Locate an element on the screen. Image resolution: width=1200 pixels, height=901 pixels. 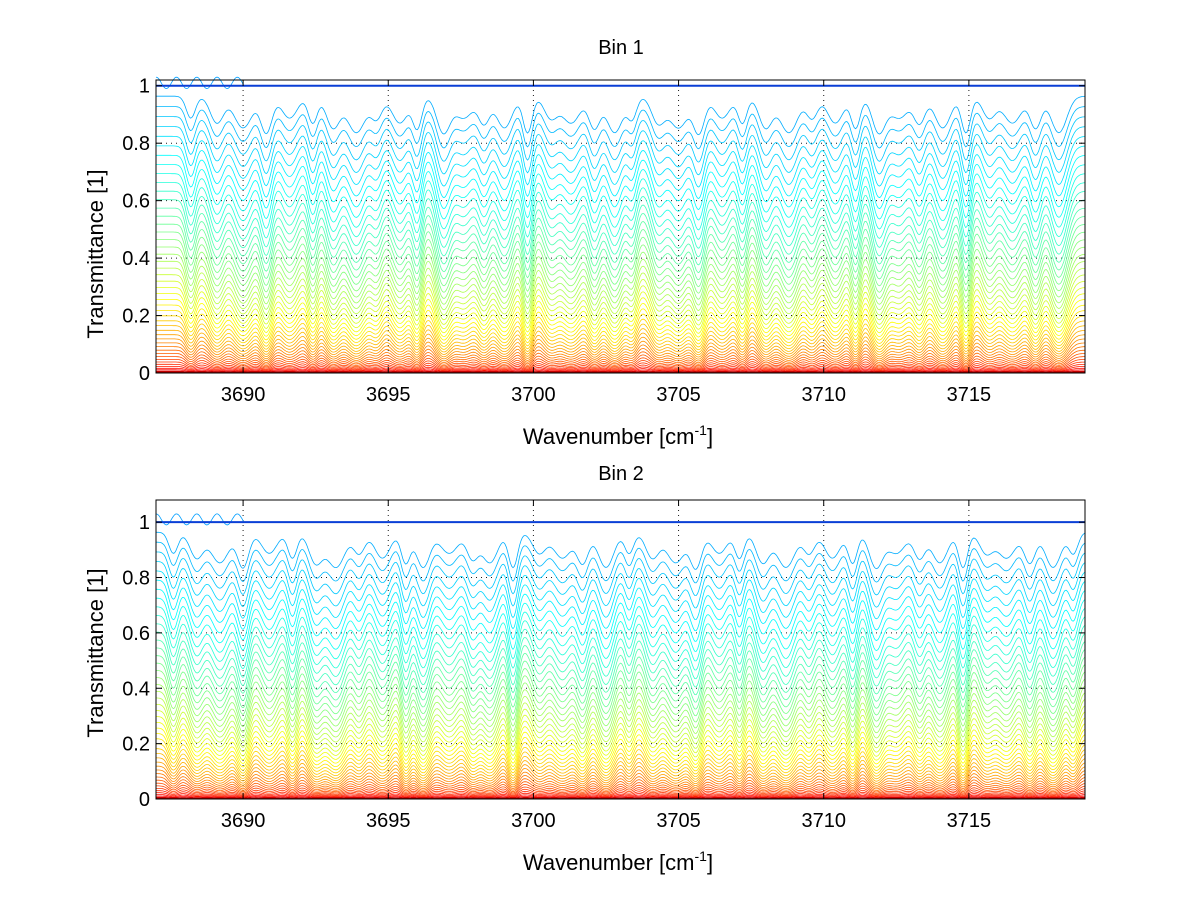
x-tick-label: 3700 is located at coordinates (533, 821).